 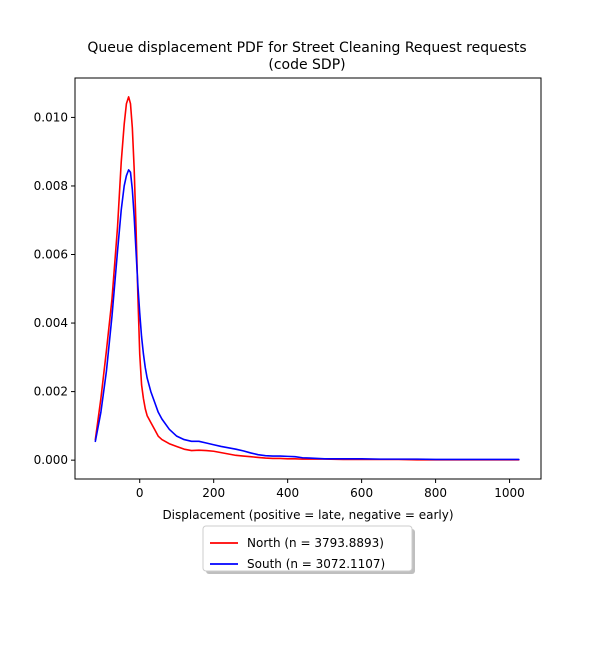 What do you see at coordinates (51, 392) in the screenshot?
I see `y-tick-label: 0.002` at bounding box center [51, 392].